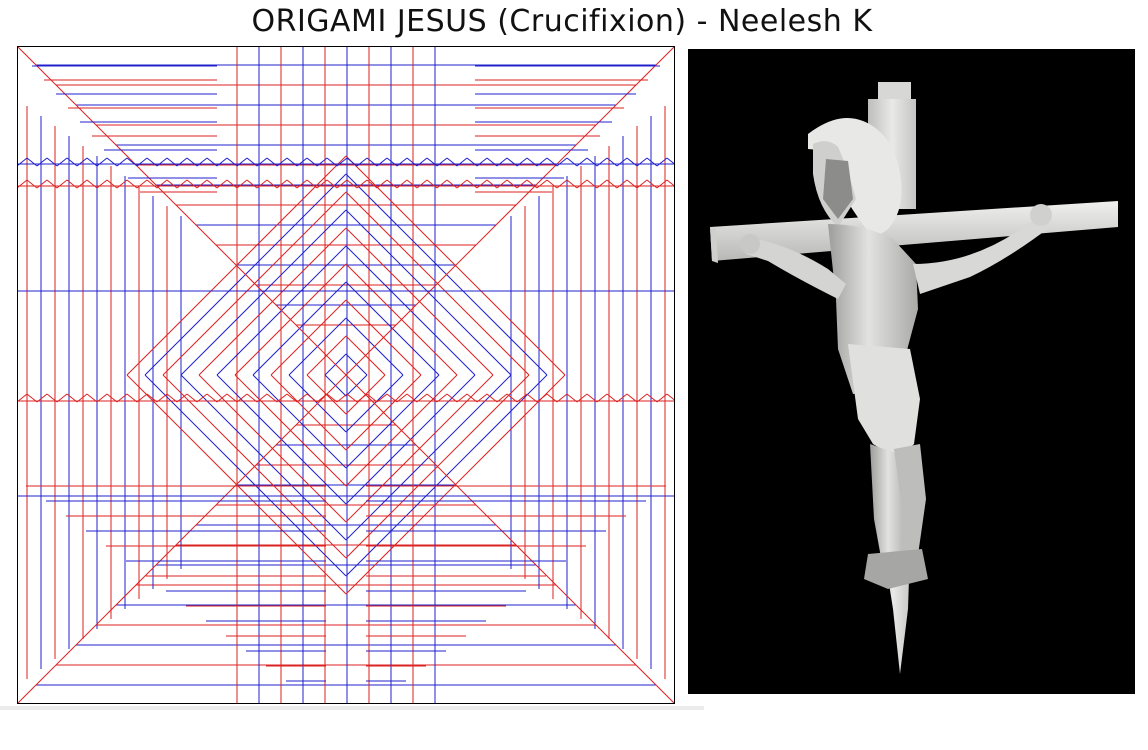  Describe the element at coordinates (562, 21) in the screenshot. I see `page-title: ORIGAMI JESUS (Crucifixion) - Neelesh K` at that location.